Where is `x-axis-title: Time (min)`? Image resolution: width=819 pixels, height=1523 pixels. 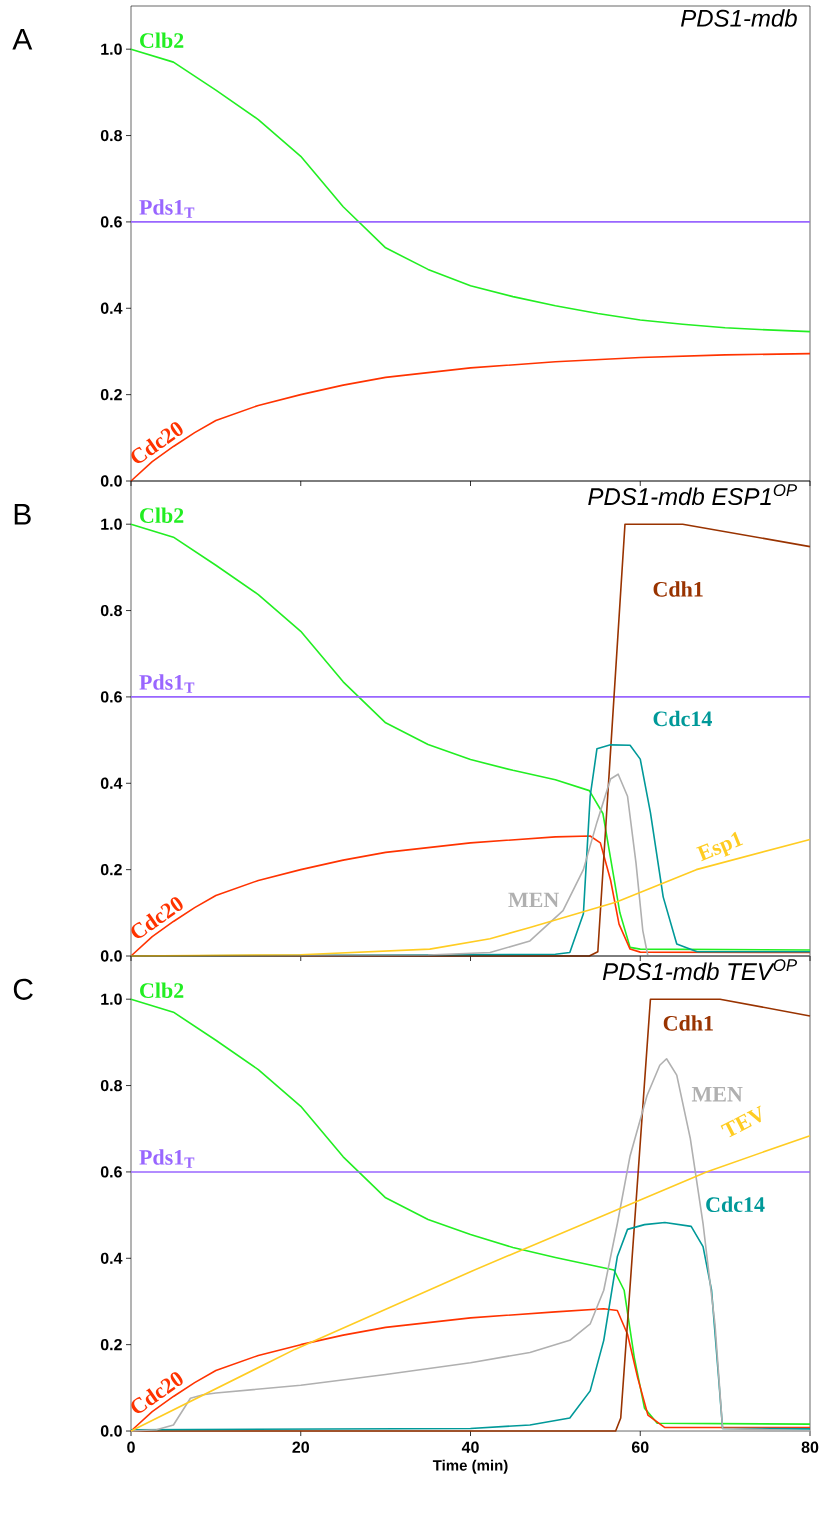
x-axis-title: Time (min) is located at coordinates (470, 1466).